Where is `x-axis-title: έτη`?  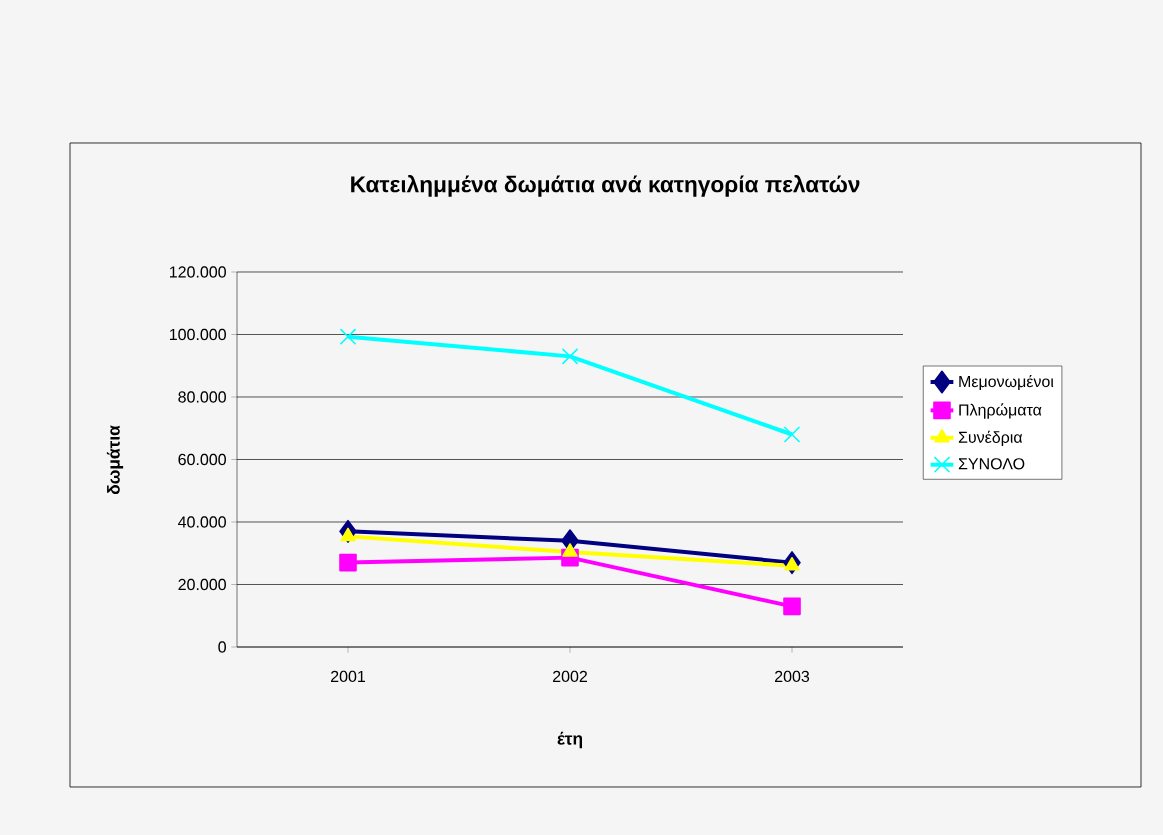
x-axis-title: έτη is located at coordinates (569, 740).